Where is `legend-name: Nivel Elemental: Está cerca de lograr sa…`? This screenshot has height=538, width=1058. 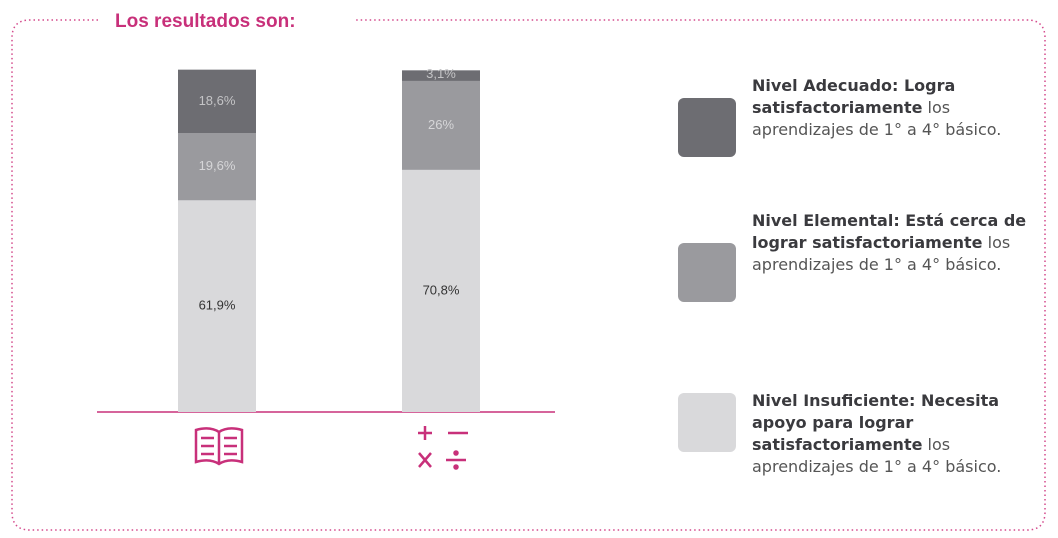 legend-name: Nivel Elemental: Está cerca de lograr sa… is located at coordinates (889, 231).